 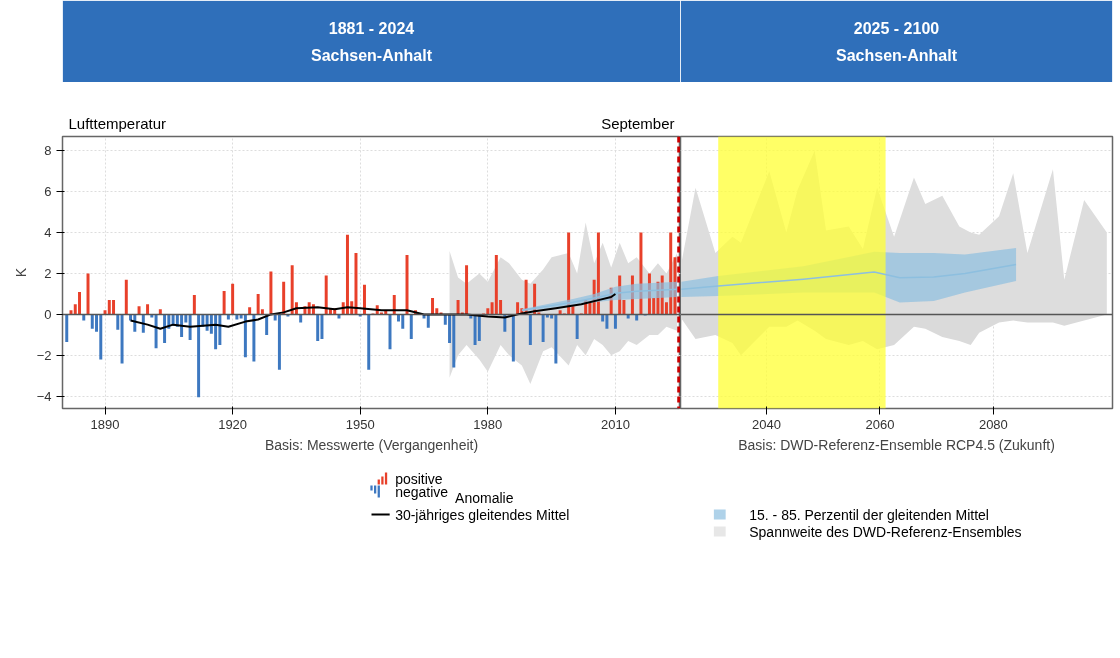 I want to click on legend-label: Spannweite des DWD-Referenz-Ensembles, so click(x=885, y=531).